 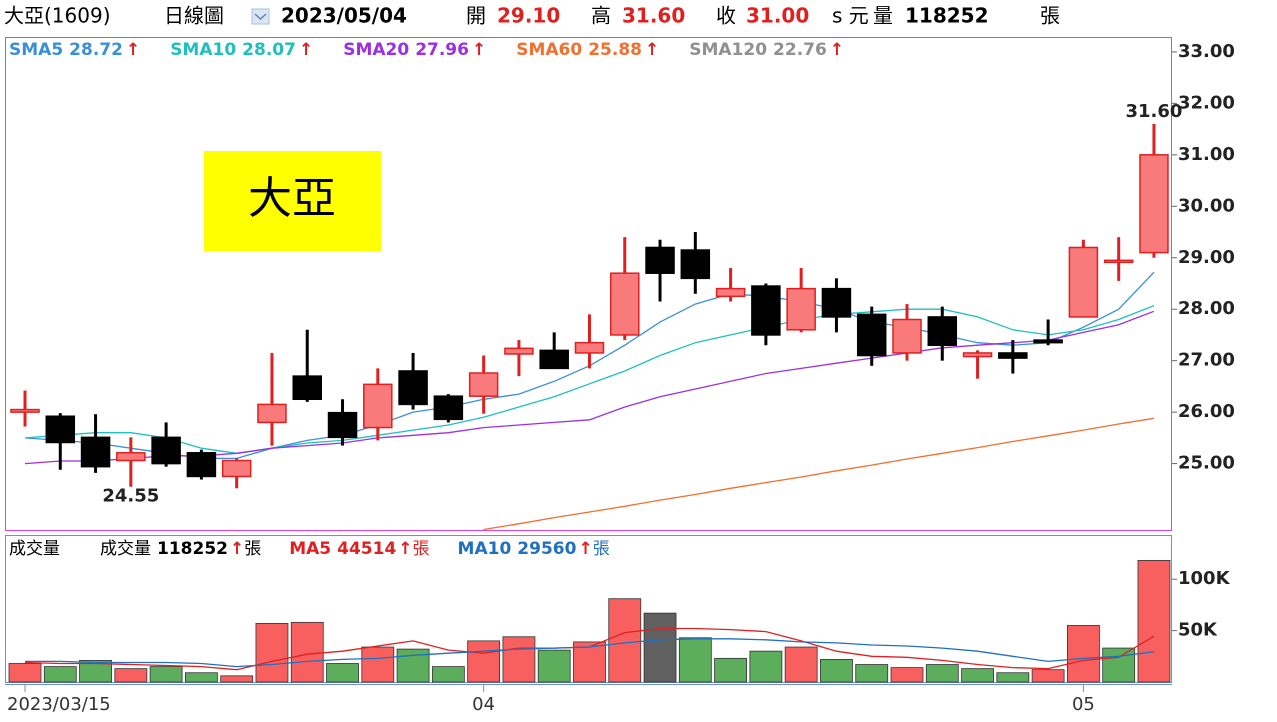 I want to click on legend-value: 28.72, so click(x=96, y=50).